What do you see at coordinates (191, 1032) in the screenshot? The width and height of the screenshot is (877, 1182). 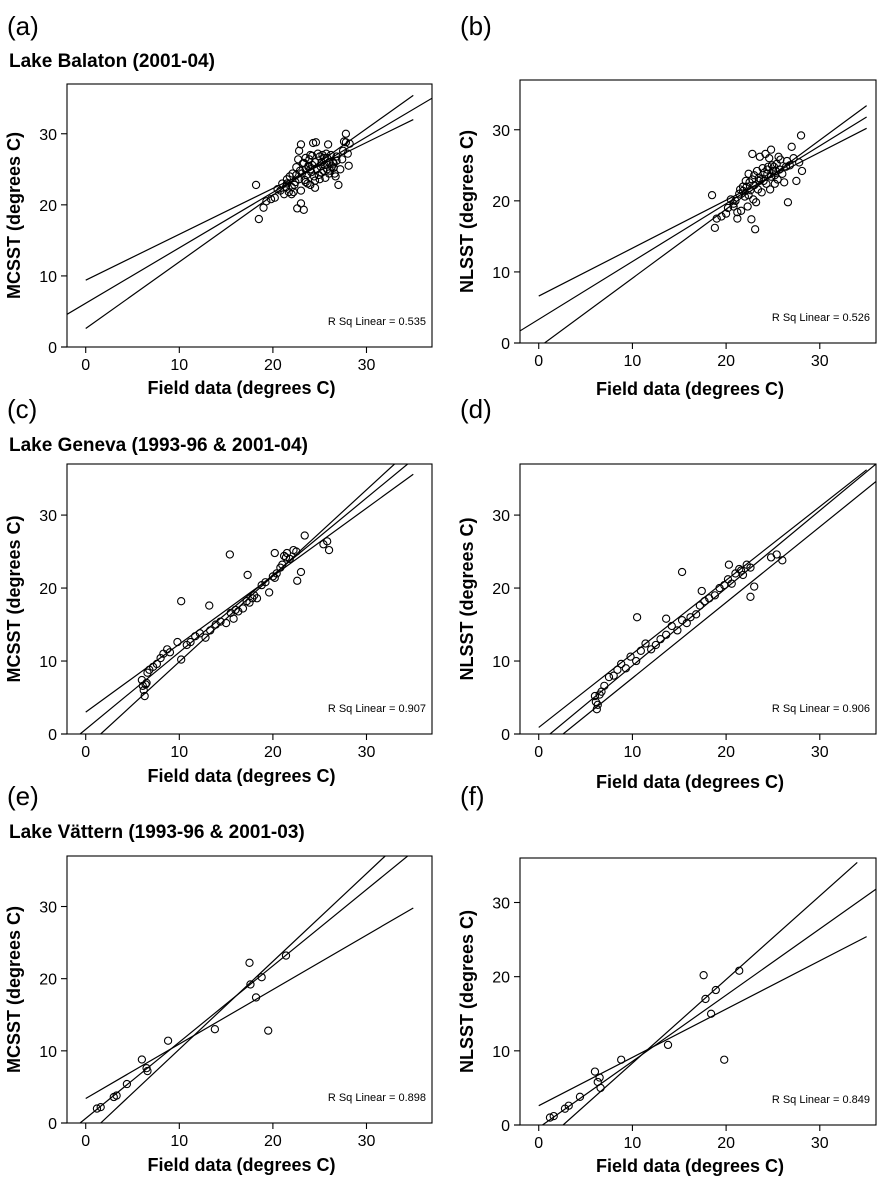 I see `data-points` at bounding box center [191, 1032].